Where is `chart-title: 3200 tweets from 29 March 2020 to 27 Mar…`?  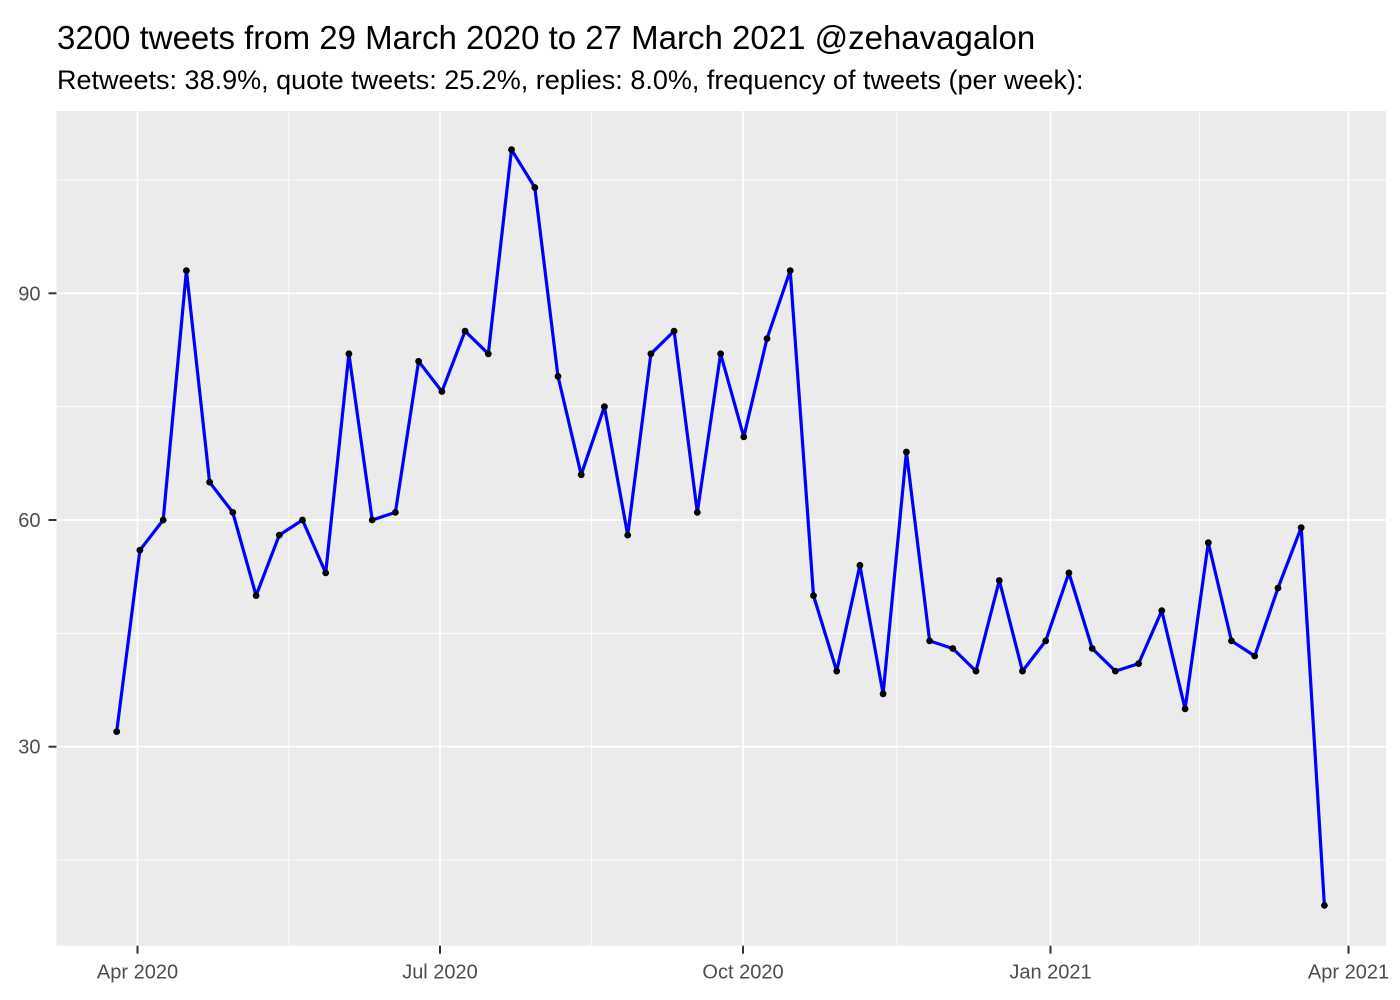 chart-title: 3200 tweets from 29 March 2020 to 27 Mar… is located at coordinates (546, 37).